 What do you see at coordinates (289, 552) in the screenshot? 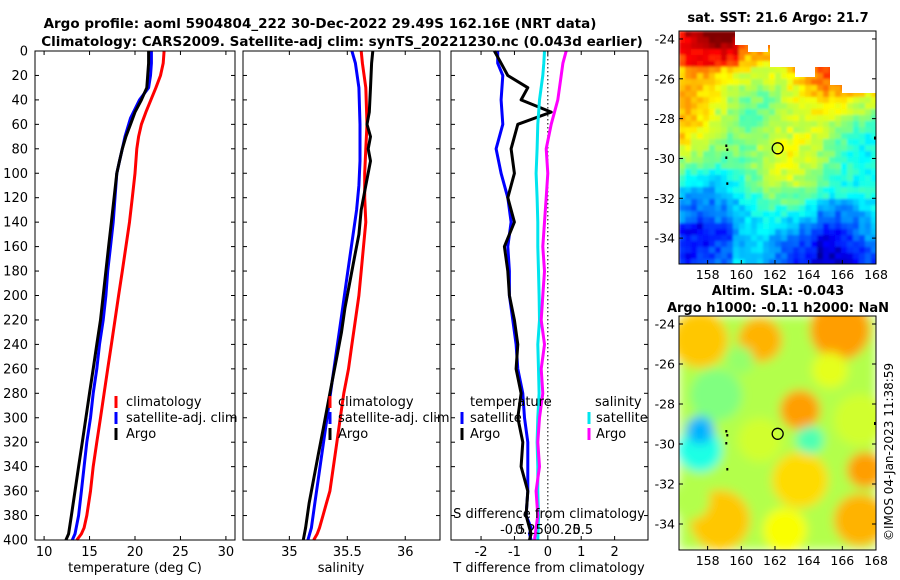
I see `x-tick-label: 35` at bounding box center [289, 552].